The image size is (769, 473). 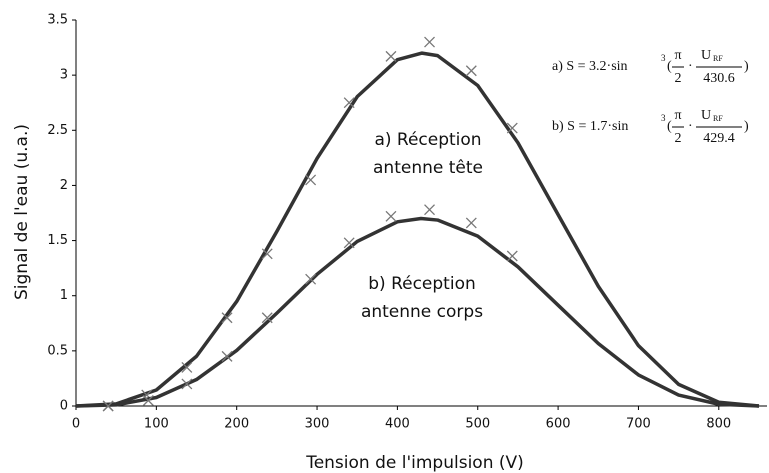 What do you see at coordinates (57, 350) in the screenshot?
I see `y-tick-label: 0.5` at bounding box center [57, 350].